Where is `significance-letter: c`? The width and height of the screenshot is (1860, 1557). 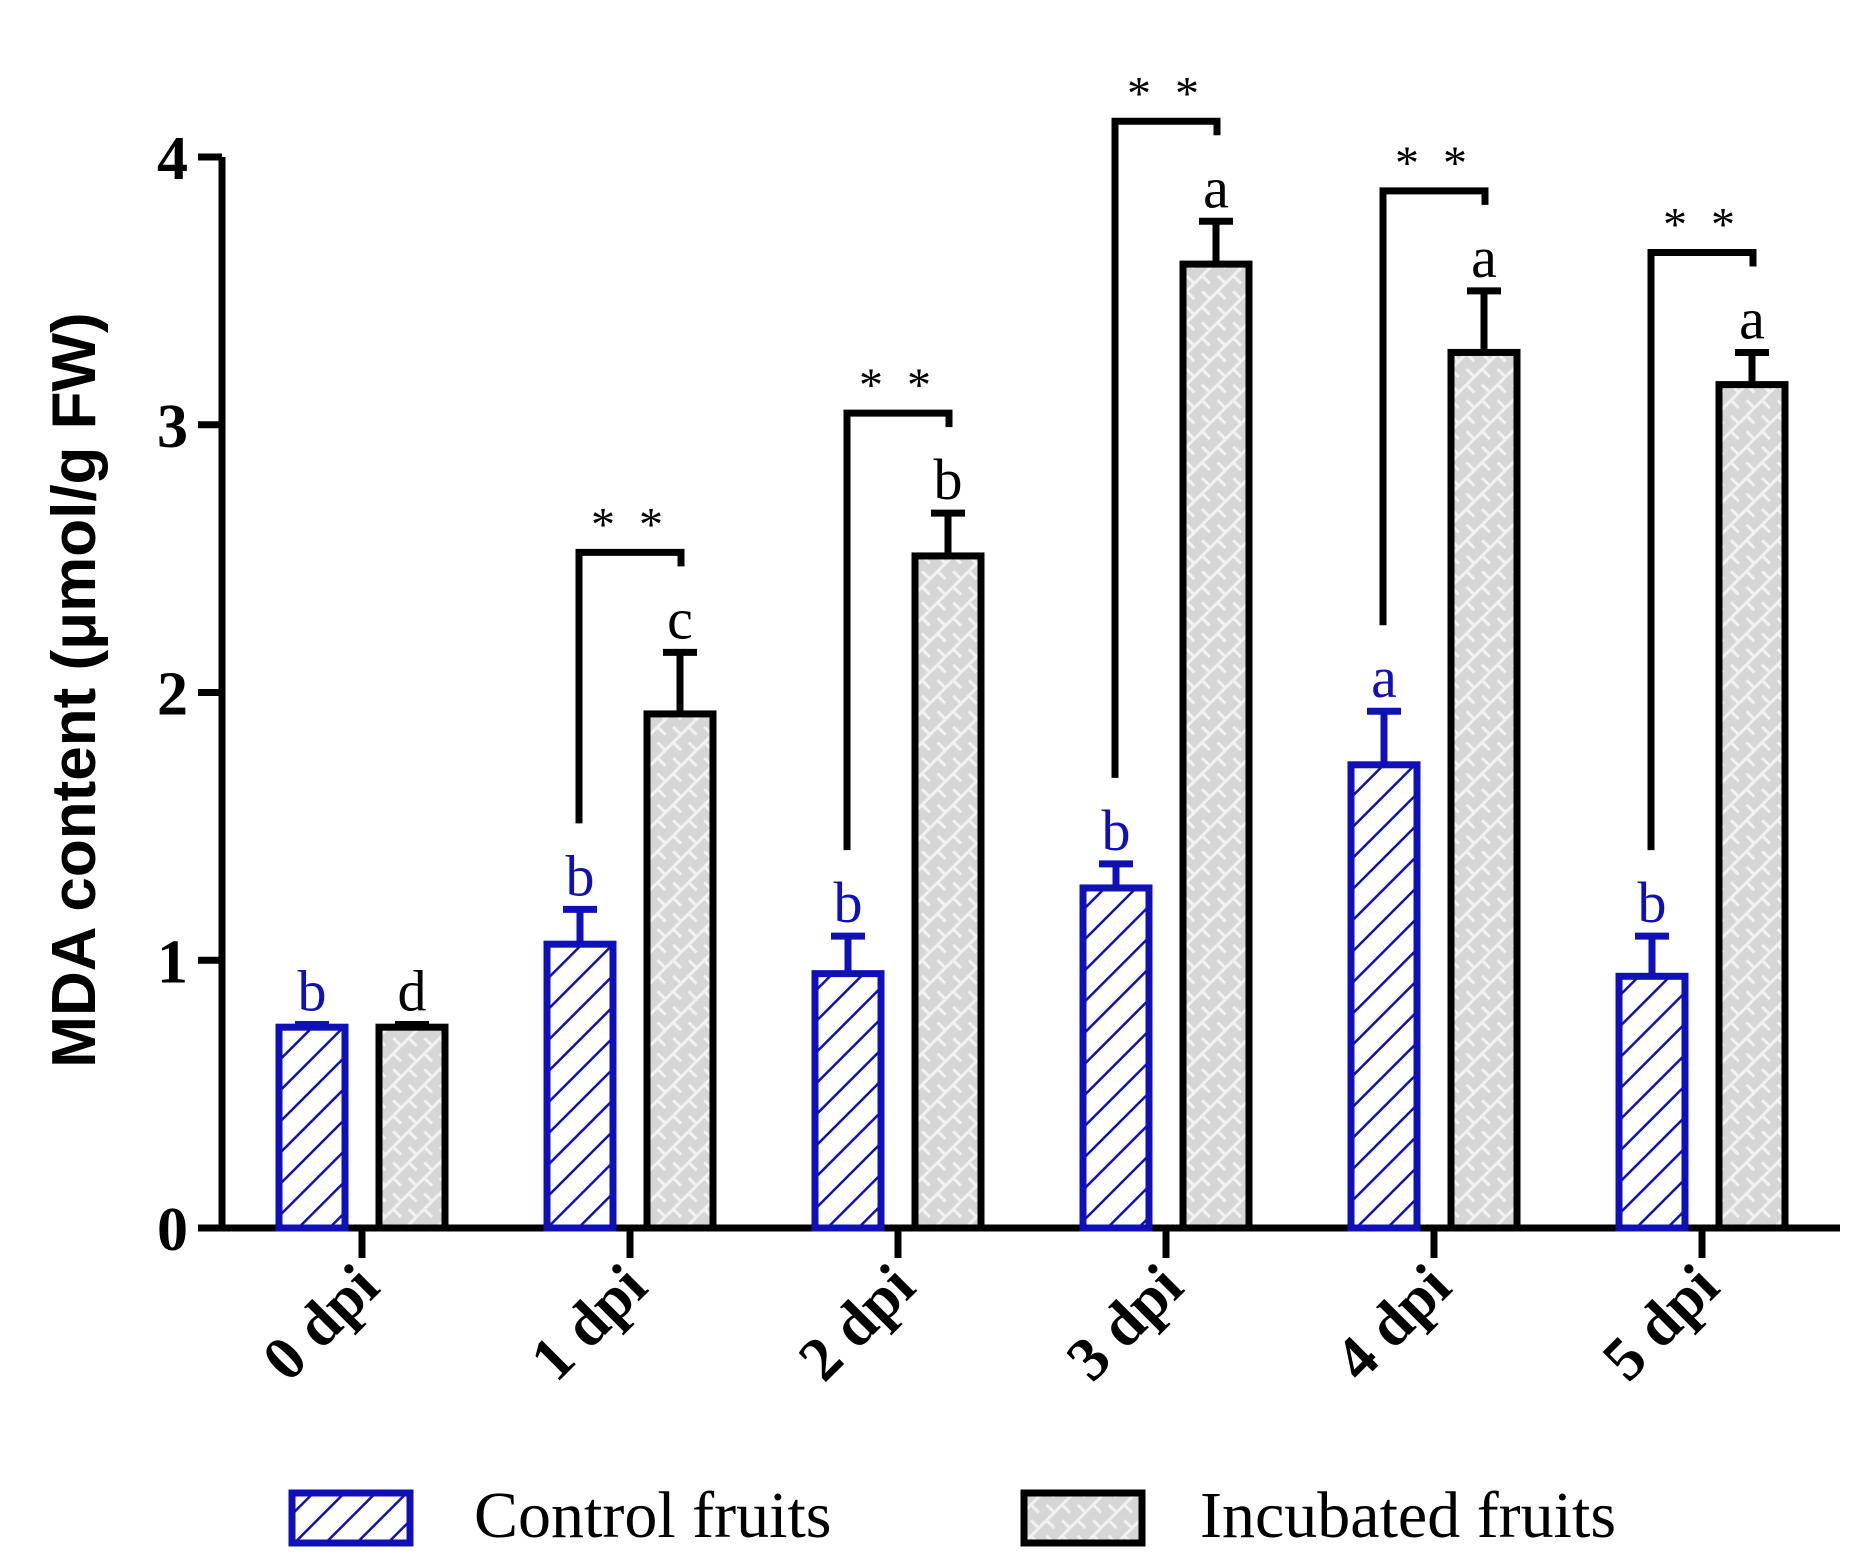
significance-letter: c is located at coordinates (680, 618).